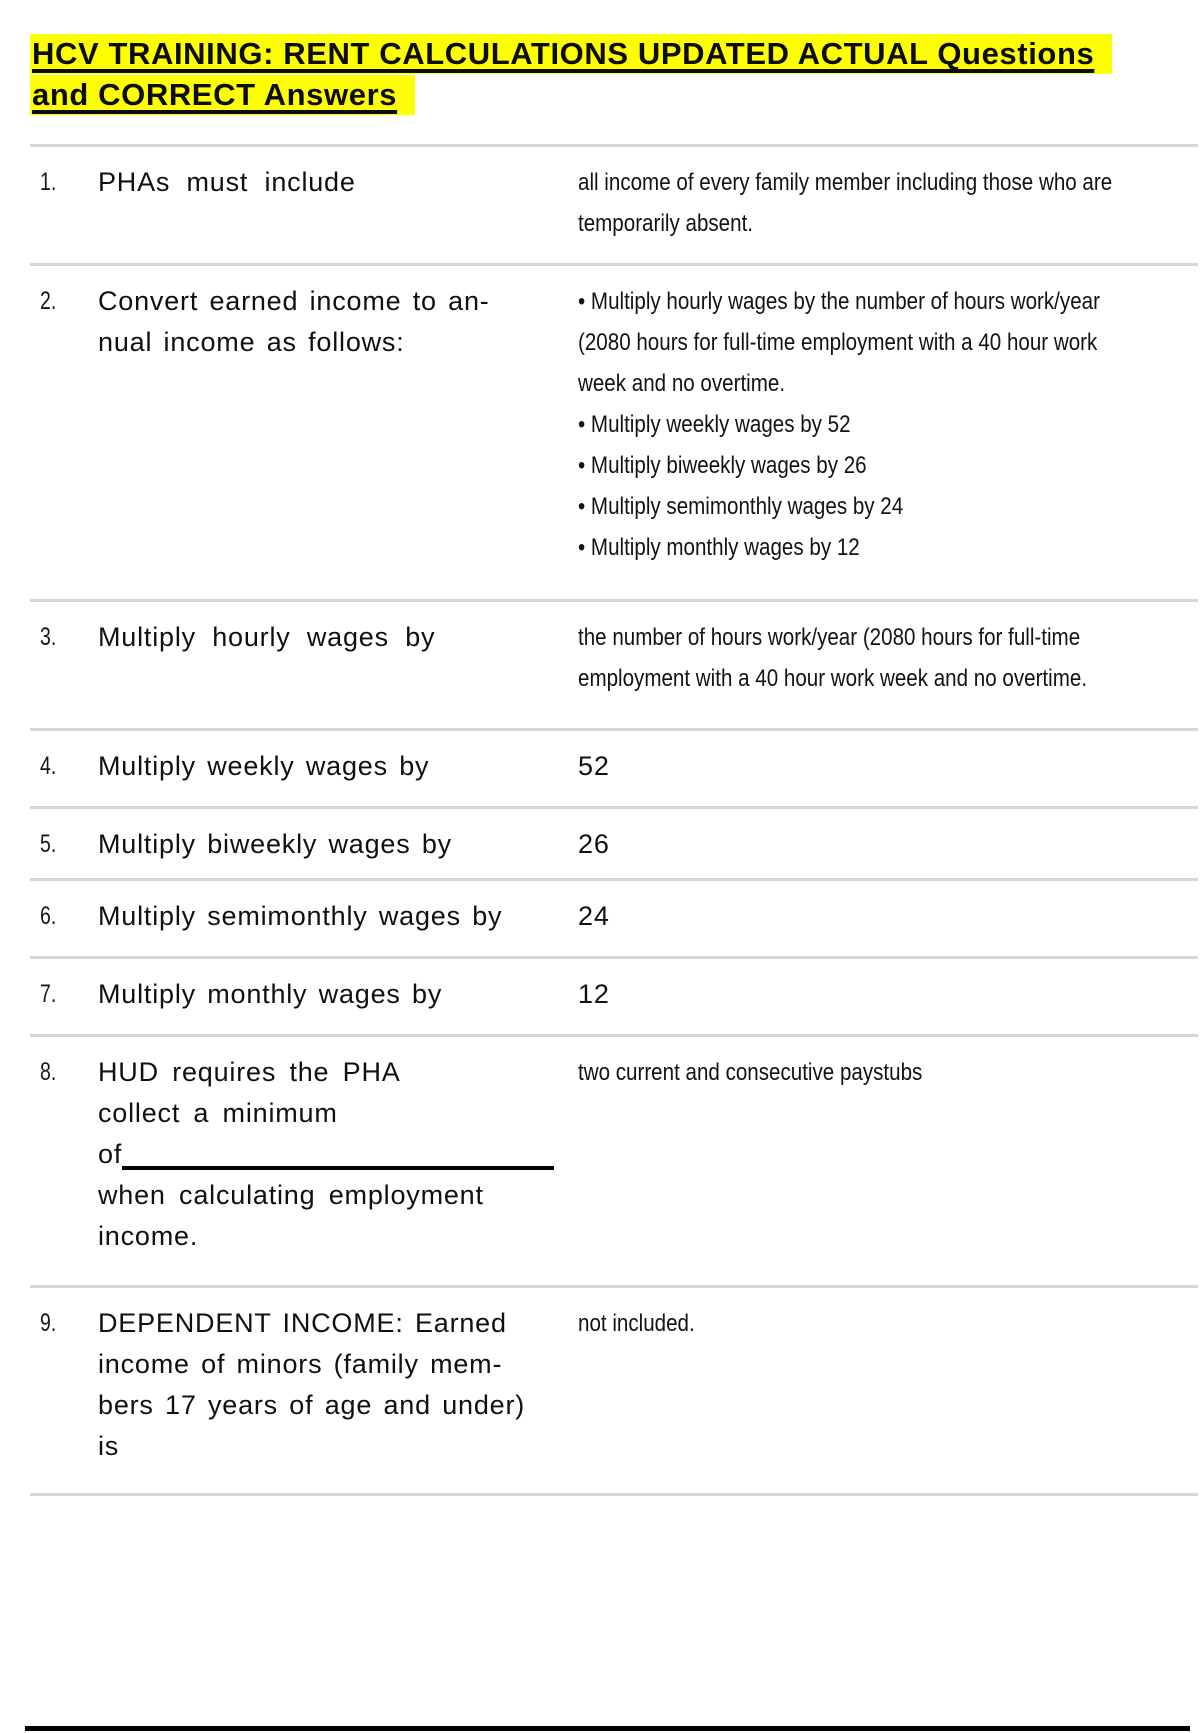 Image resolution: width=1200 pixels, height=1733 pixels. What do you see at coordinates (722, 465) in the screenshot?
I see `bullet-item: • Multiply biweekly wages by 26` at bounding box center [722, 465].